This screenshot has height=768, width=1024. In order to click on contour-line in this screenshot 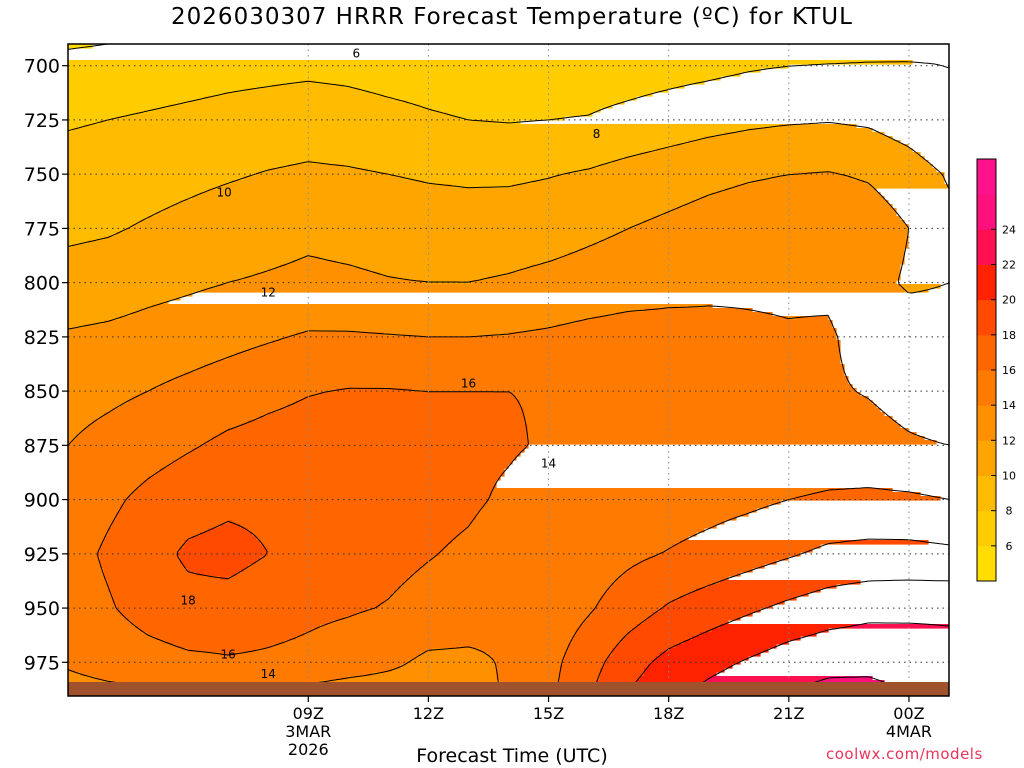, I will do `click(508, 96)`.